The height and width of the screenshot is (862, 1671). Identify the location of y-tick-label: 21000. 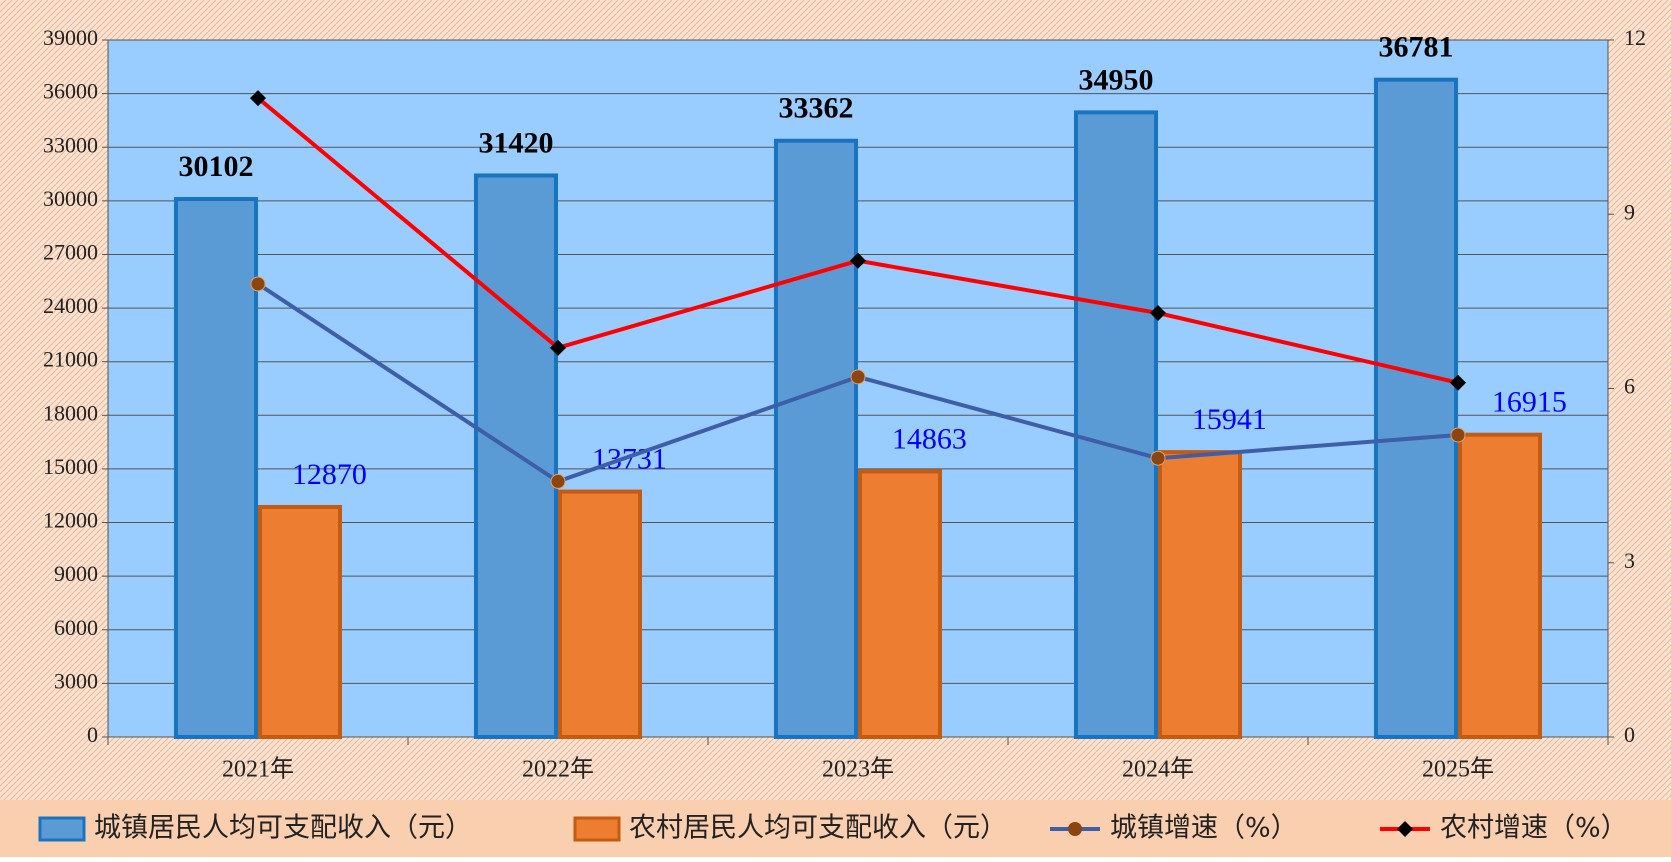
(70, 359).